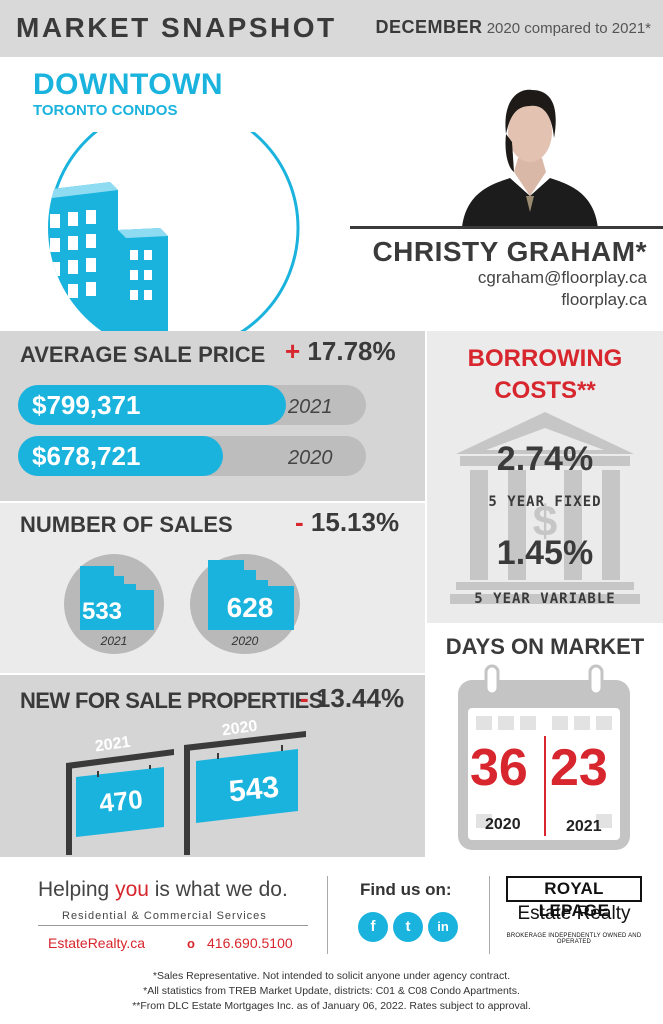 This screenshot has width=663, height=1024. Describe the element at coordinates (579, 768) in the screenshot. I see `dom-value-2021: 23` at that location.